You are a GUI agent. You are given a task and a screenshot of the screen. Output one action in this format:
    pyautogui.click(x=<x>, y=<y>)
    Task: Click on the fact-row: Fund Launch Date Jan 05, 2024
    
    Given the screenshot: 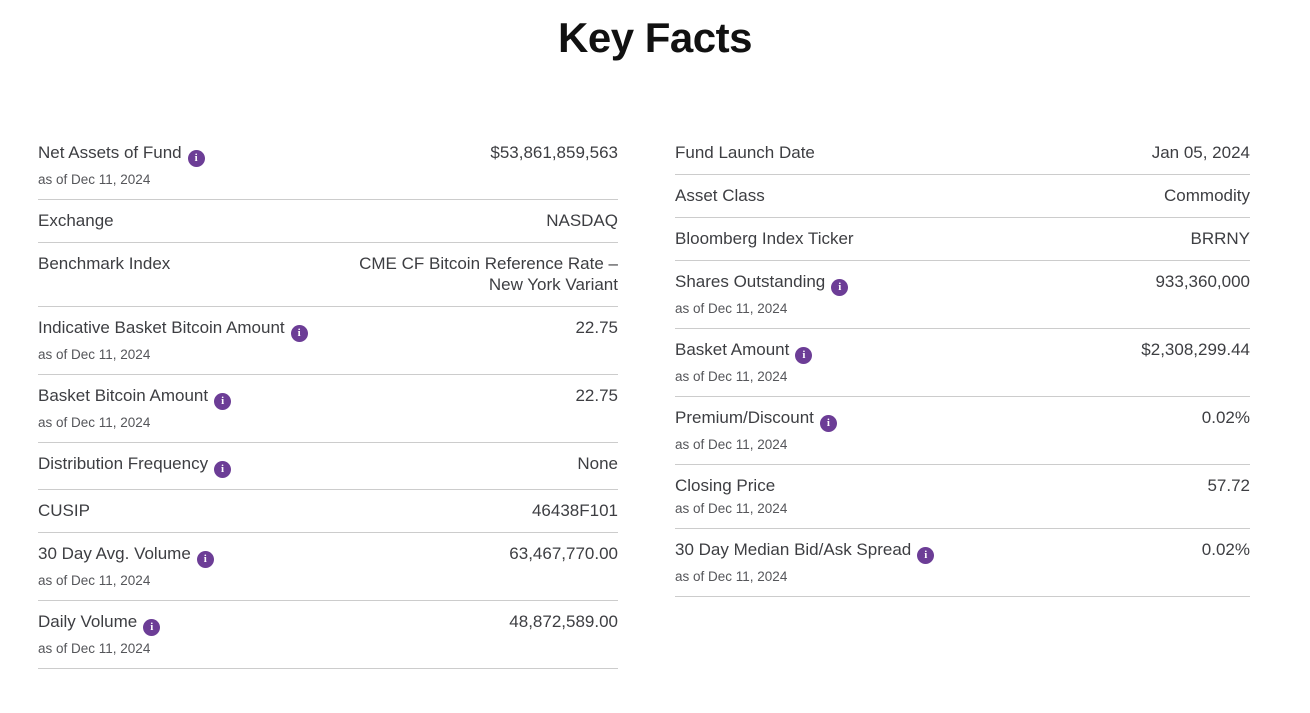 What is the action you would take?
    pyautogui.click(x=962, y=154)
    